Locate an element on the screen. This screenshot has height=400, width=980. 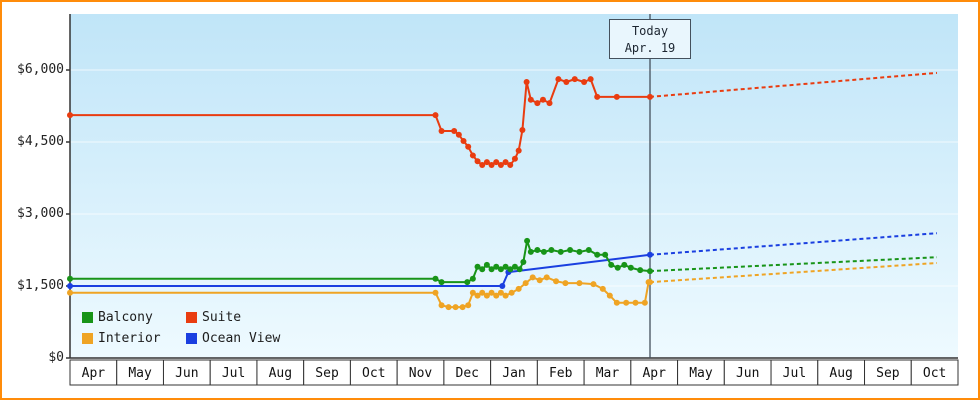
legend: Balcony Suite Interior Ocean View is located at coordinates (181, 328).